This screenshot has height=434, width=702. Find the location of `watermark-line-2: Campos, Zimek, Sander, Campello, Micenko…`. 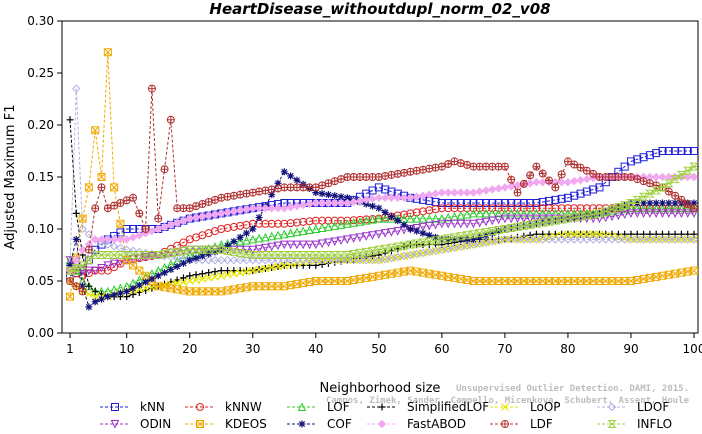

watermark-line-2: Campos, Zimek, Sander, Campello, Micenko… is located at coordinates (508, 400).